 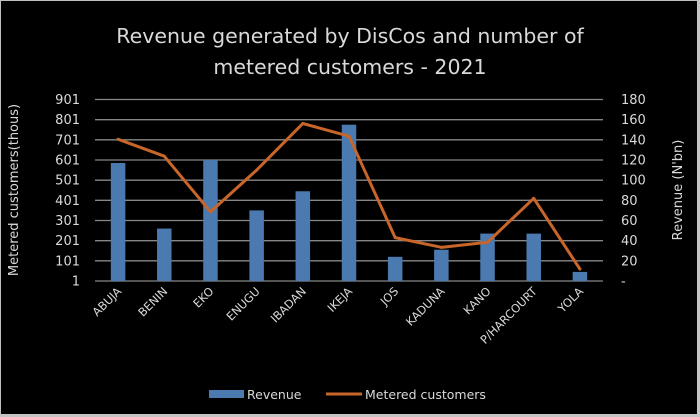 What do you see at coordinates (67, 201) in the screenshot?
I see `left-tick-label: 401` at bounding box center [67, 201].